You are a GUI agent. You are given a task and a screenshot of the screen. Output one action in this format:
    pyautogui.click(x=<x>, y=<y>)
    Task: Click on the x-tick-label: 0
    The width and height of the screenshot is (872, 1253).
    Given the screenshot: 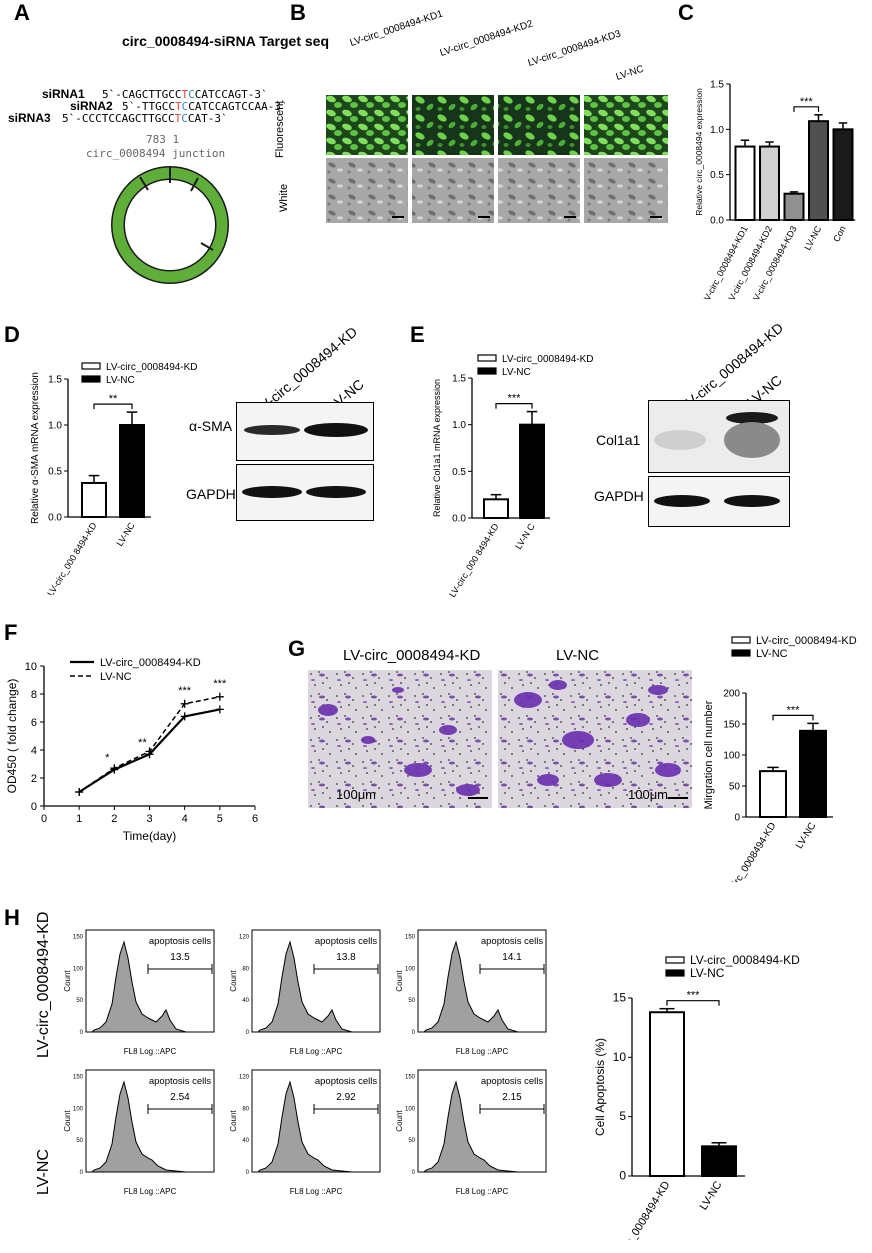 What is the action you would take?
    pyautogui.click(x=44, y=819)
    